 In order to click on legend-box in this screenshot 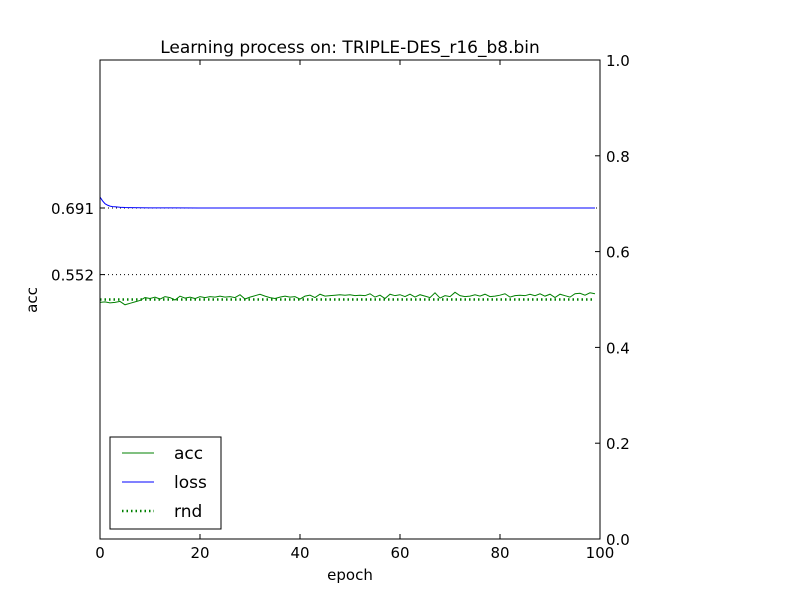, I will do `click(165, 483)`.